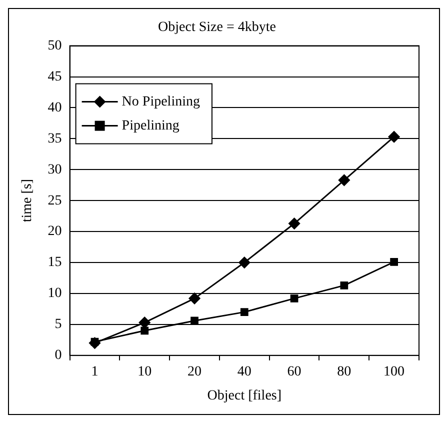  I want to click on y-tick-label: 0, so click(58, 356).